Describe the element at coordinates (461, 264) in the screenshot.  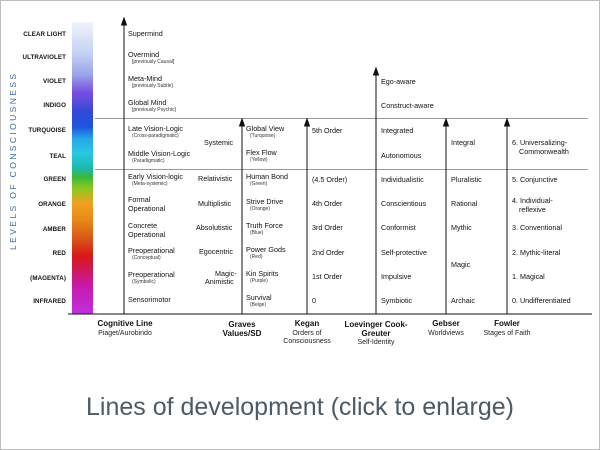
I see `gebser-magic: Magic` at that location.